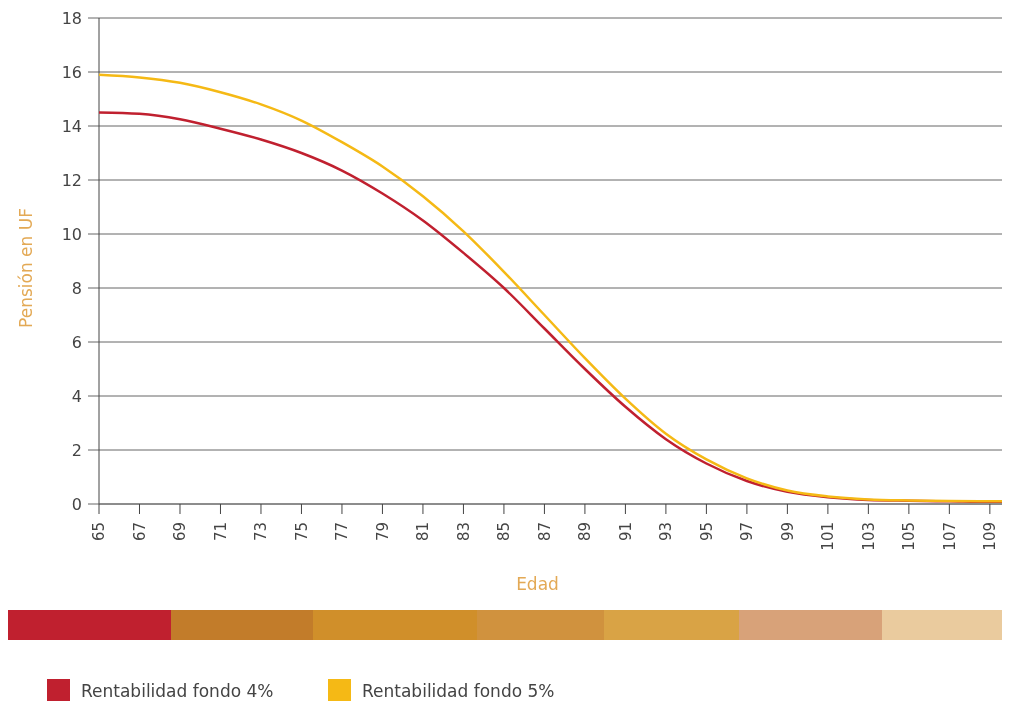  What do you see at coordinates (139, 532) in the screenshot?
I see `x-tick-label: 67` at bounding box center [139, 532].